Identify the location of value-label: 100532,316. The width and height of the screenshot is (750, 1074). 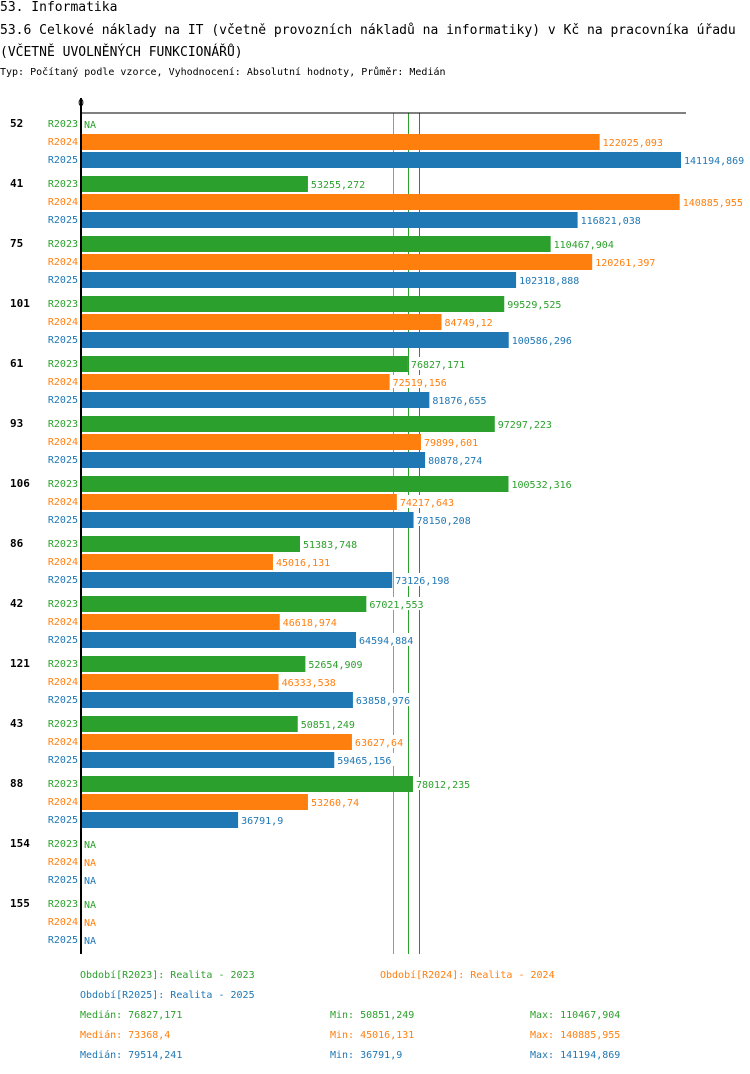
(541, 485).